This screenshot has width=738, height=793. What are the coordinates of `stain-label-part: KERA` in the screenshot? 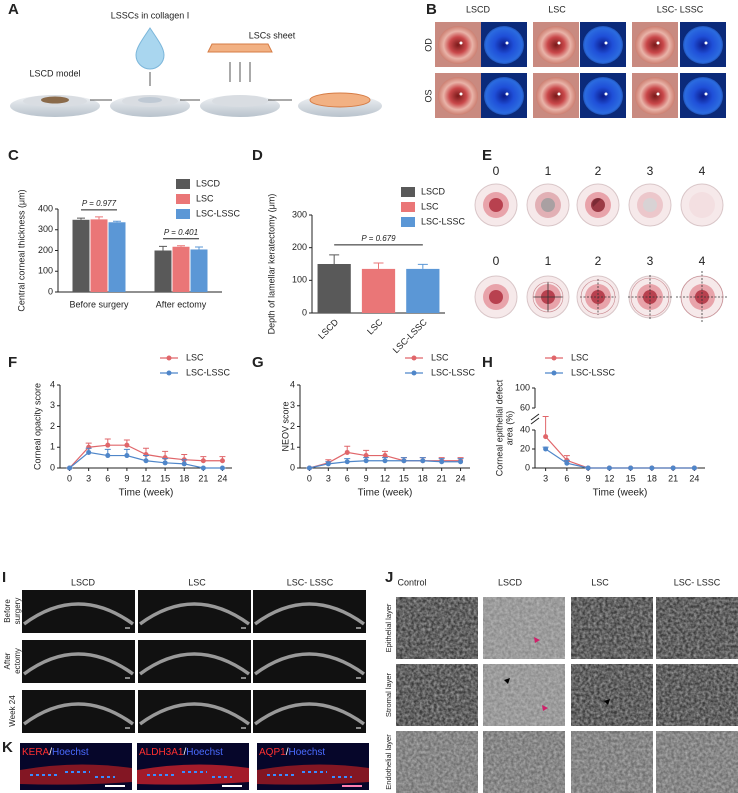 It's located at (36, 752).